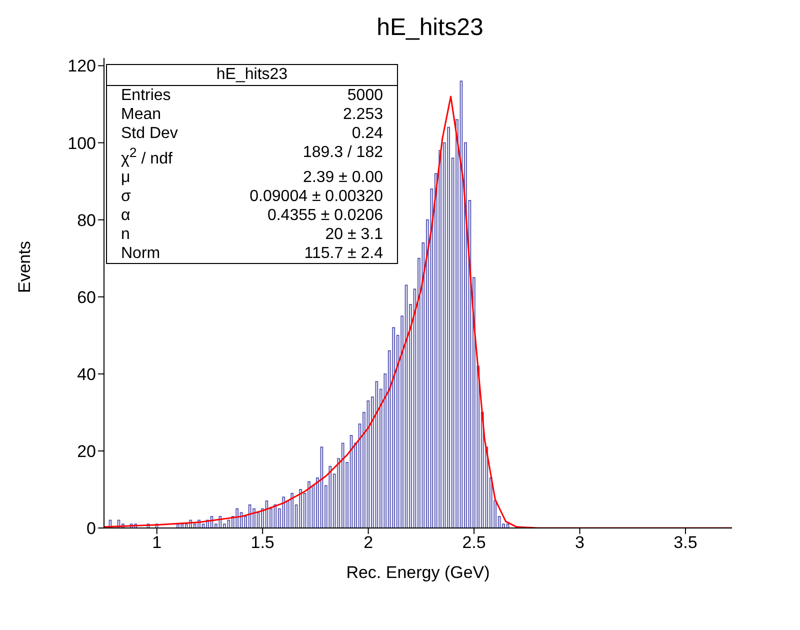 The width and height of the screenshot is (800, 630). I want to click on annotation: μ, so click(125, 178).